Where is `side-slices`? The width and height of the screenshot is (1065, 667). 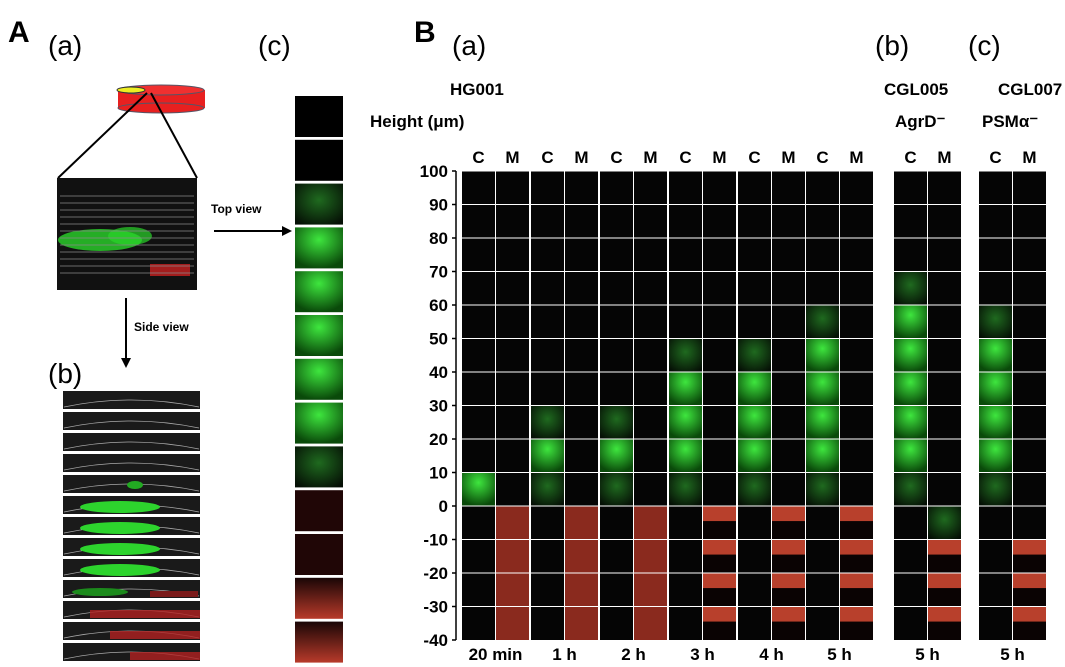 side-slices is located at coordinates (131, 526).